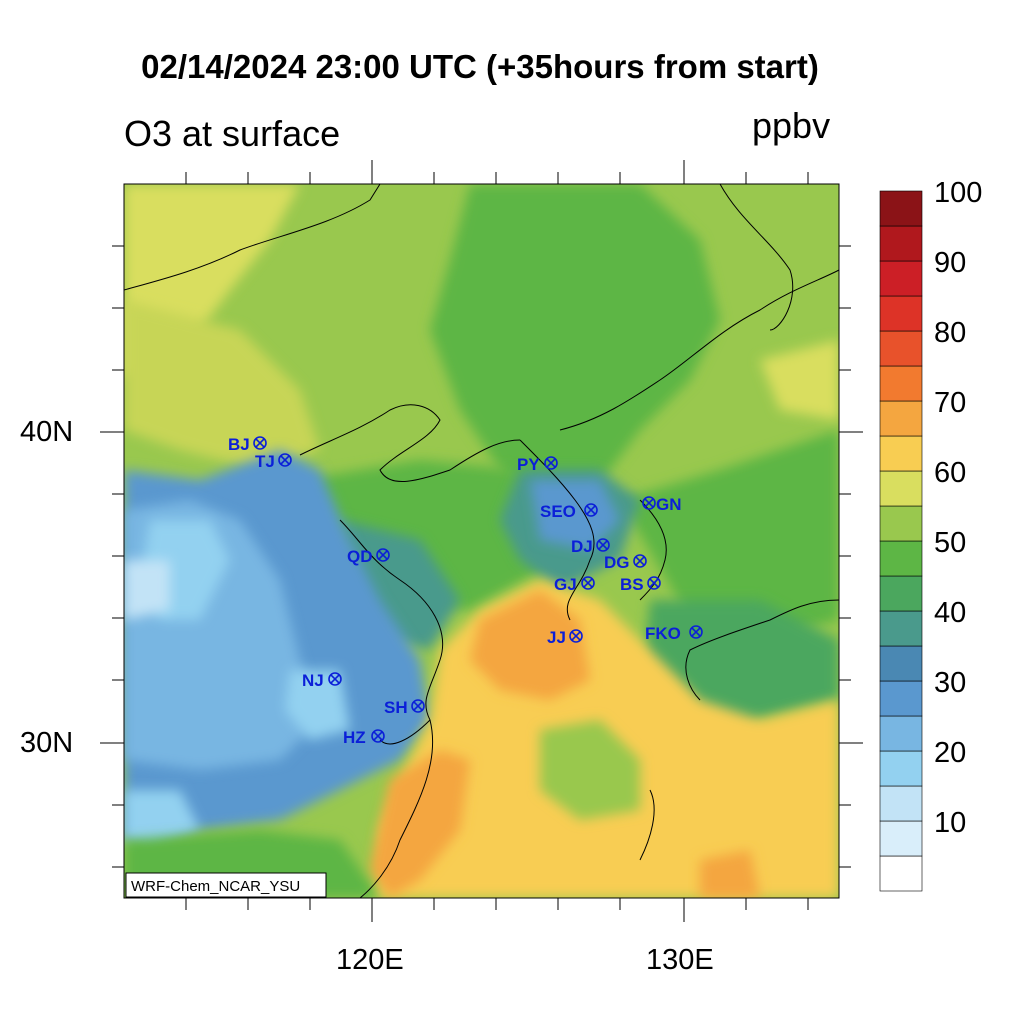 The height and width of the screenshot is (1024, 1024). What do you see at coordinates (632, 584) in the screenshot?
I see `station-label: BS` at bounding box center [632, 584].